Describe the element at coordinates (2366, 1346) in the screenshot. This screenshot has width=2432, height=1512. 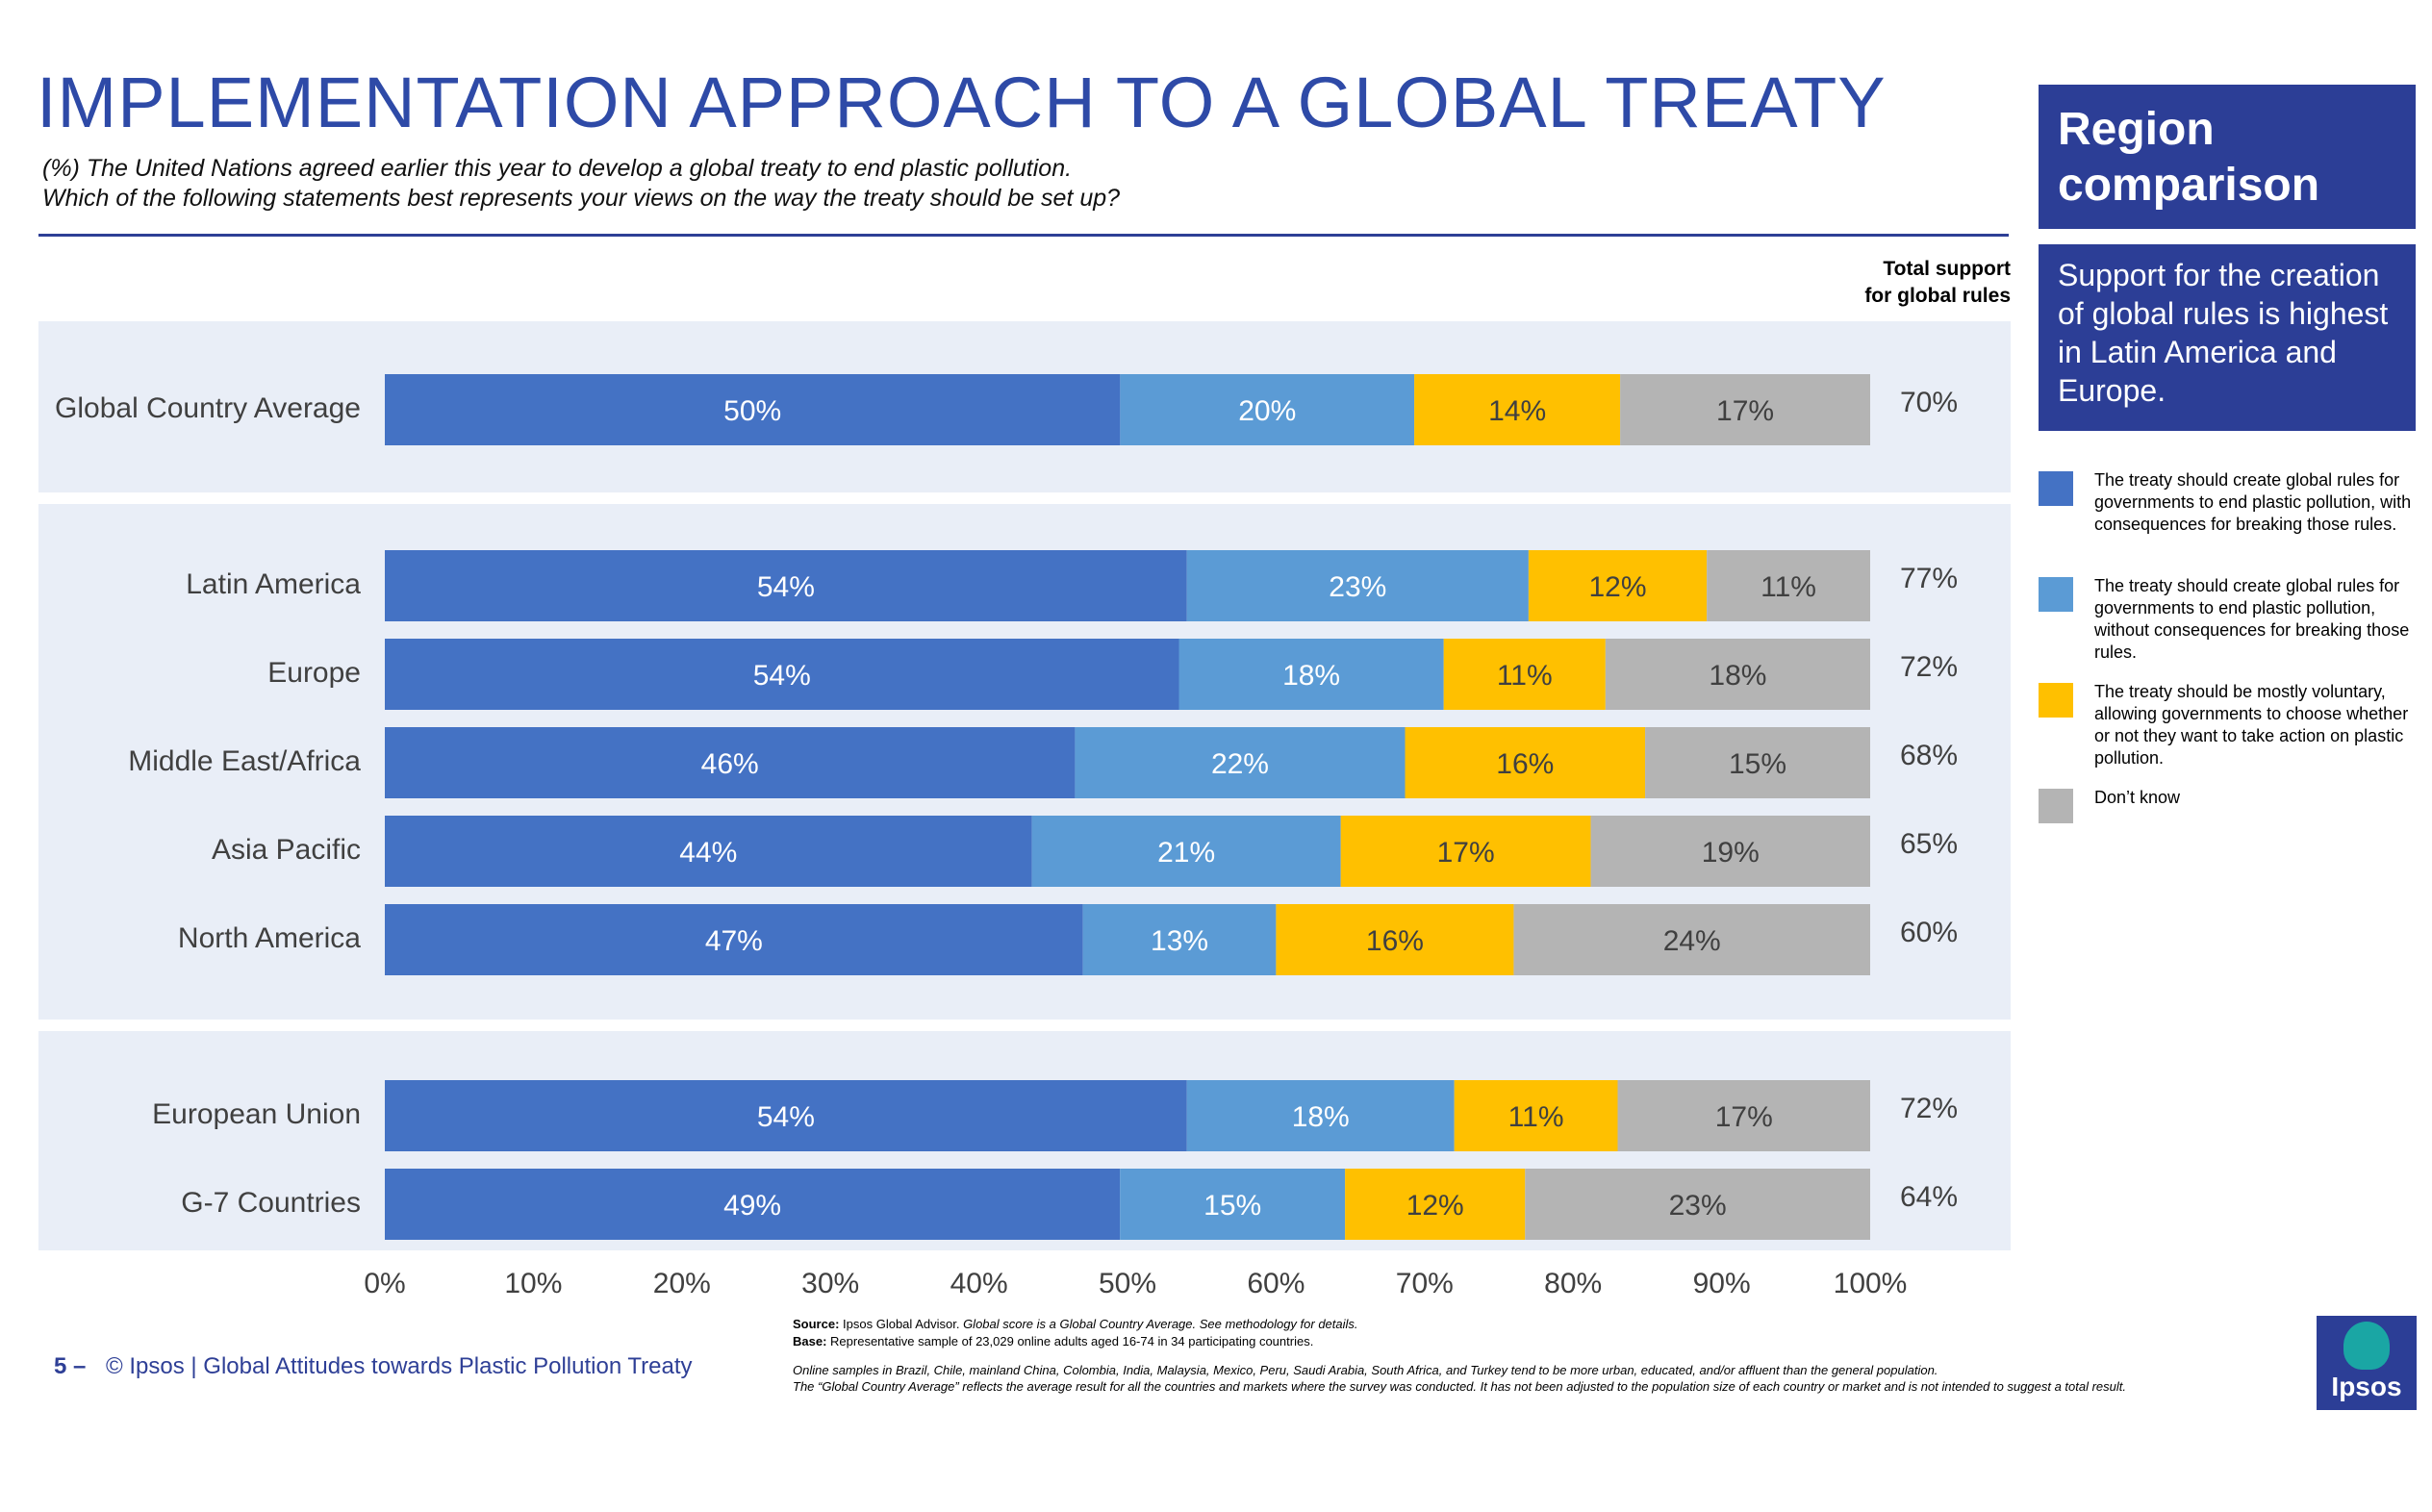
I see `logo-head-icon` at that location.